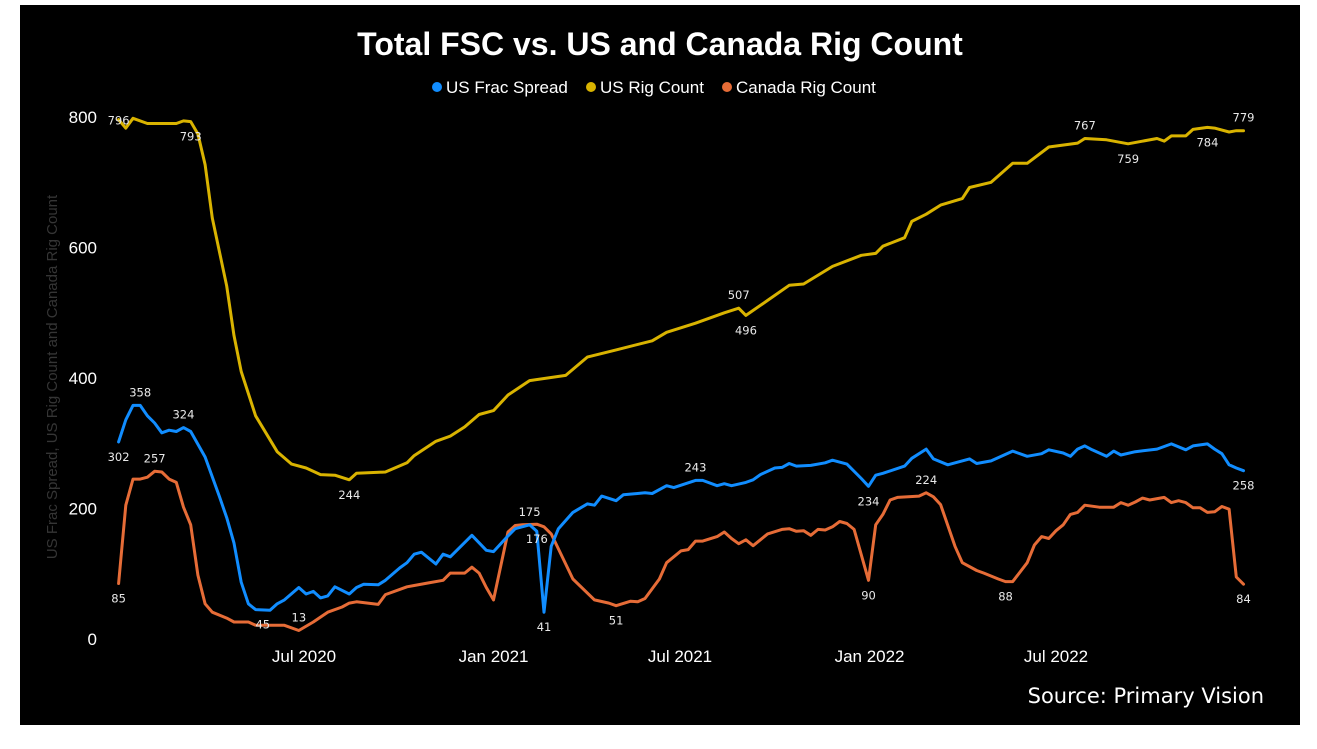  What do you see at coordinates (530, 512) in the screenshot?
I see `data-label: 175` at bounding box center [530, 512].